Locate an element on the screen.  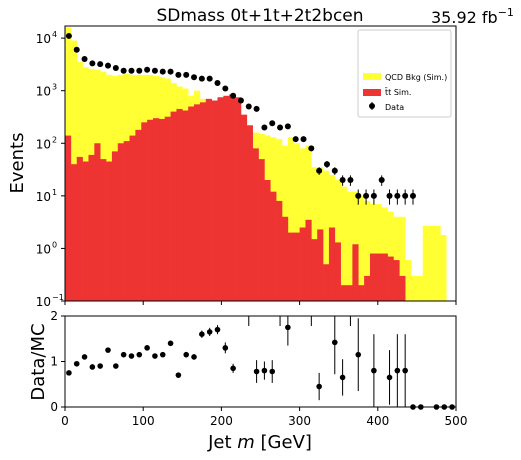
ratio-y-axis-label: Data/MC is located at coordinates (38, 361).